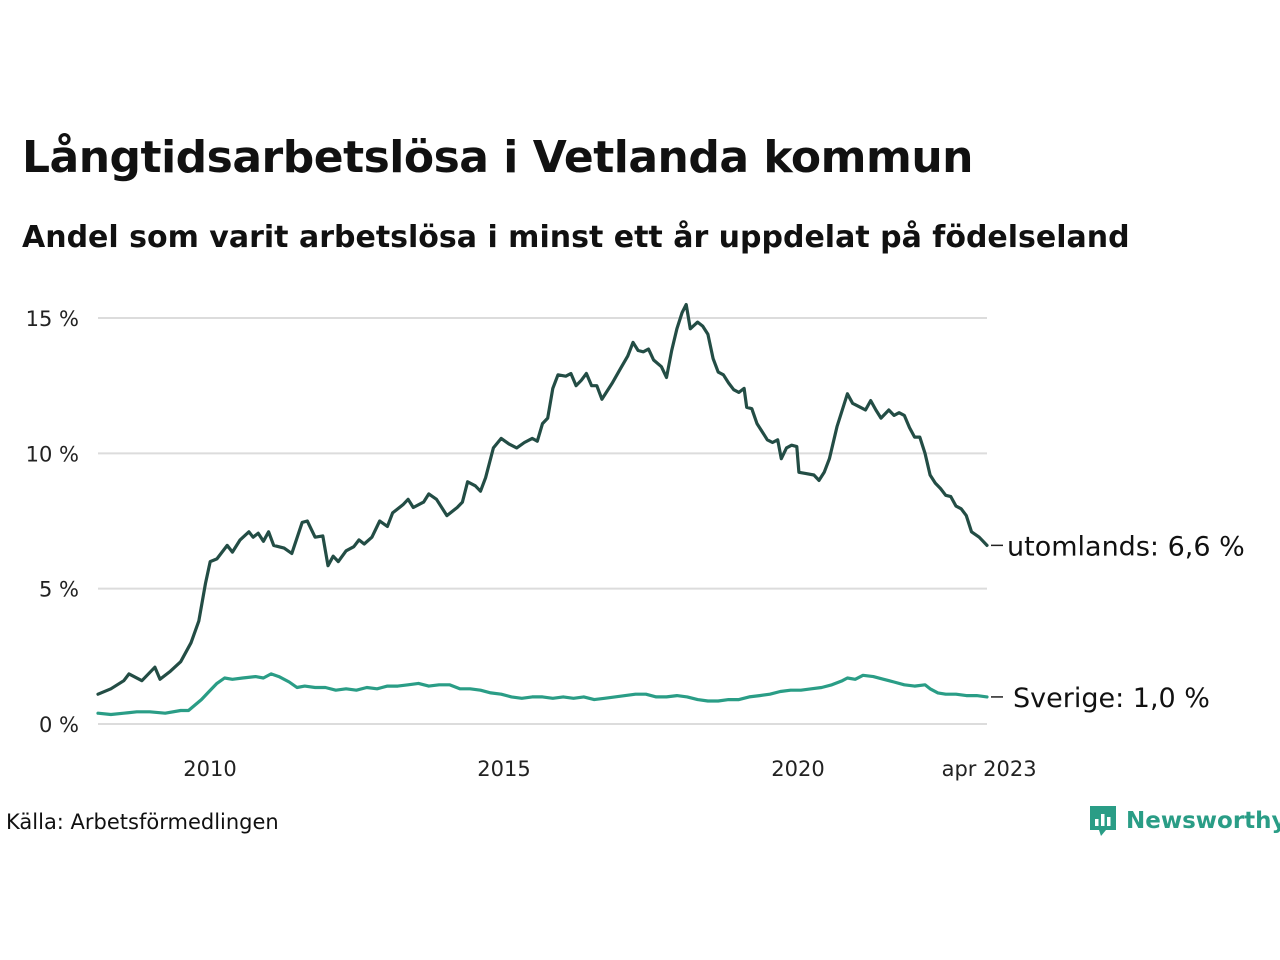 Image resolution: width=1280 pixels, height=960 pixels. I want to click on x-tick-label: 2015, so click(503, 769).